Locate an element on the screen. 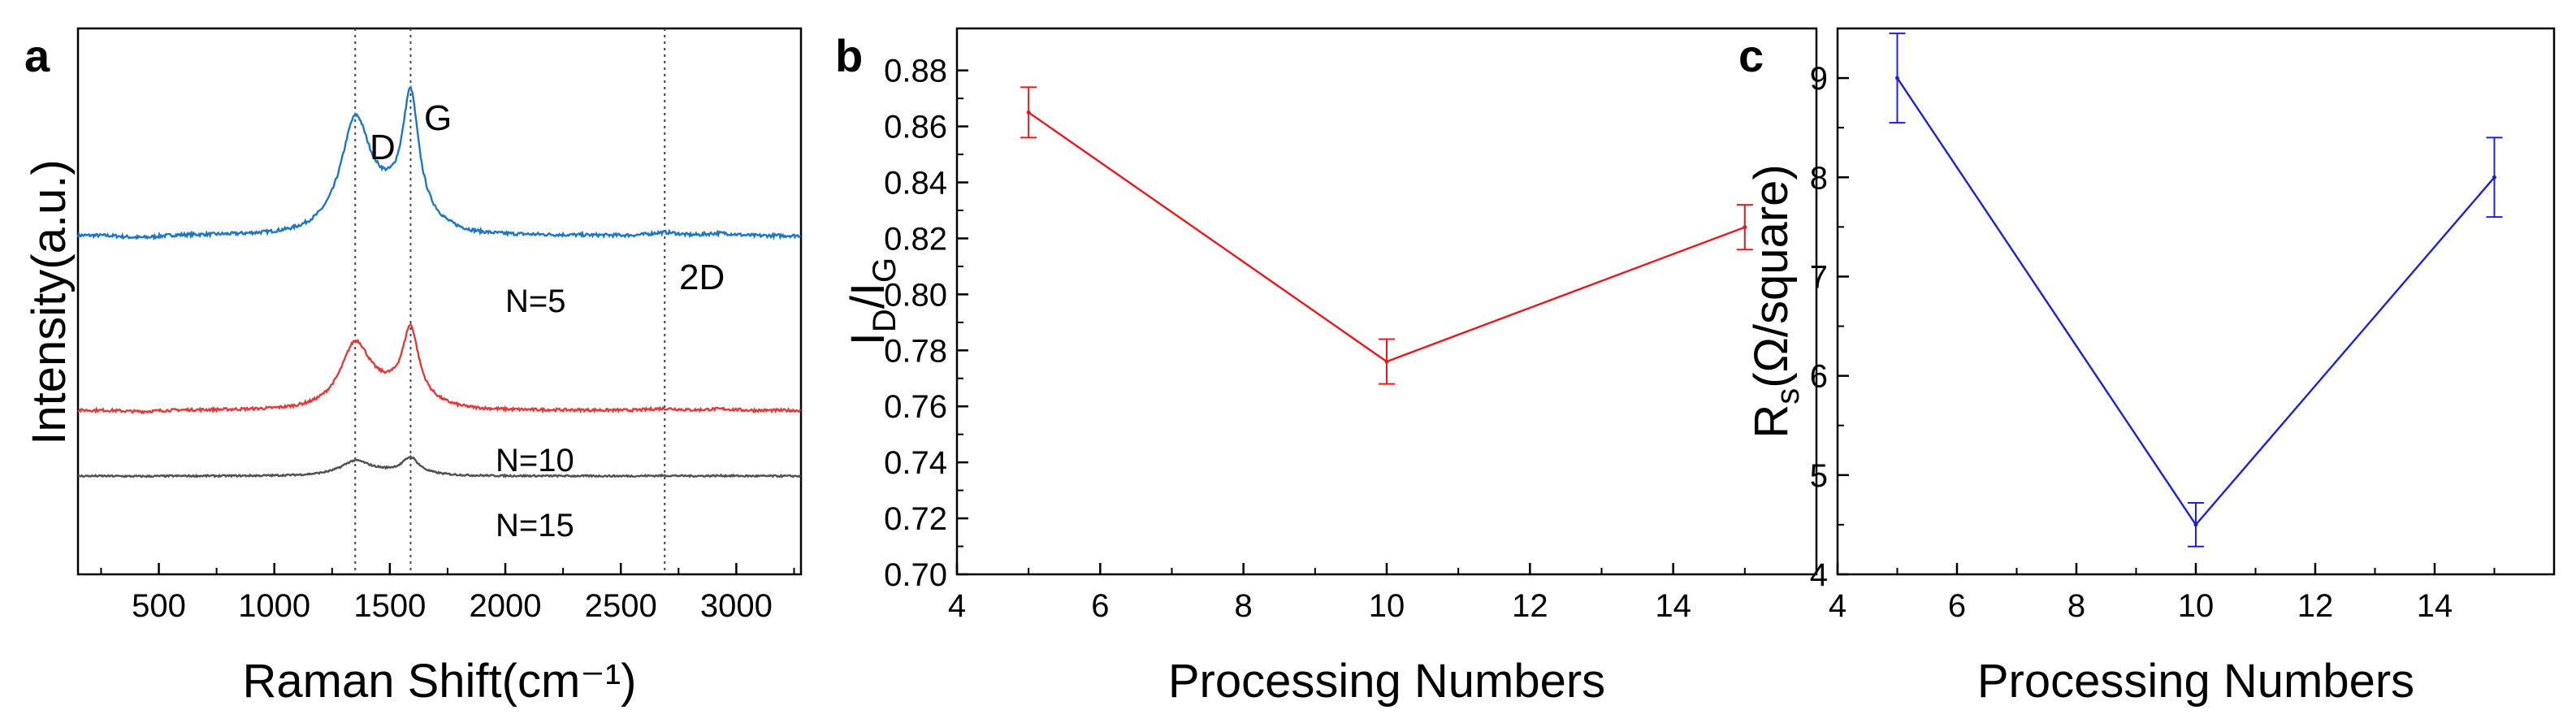 Image resolution: width=2576 pixels, height=723 pixels. series-label-n5: N=5 is located at coordinates (535, 301).